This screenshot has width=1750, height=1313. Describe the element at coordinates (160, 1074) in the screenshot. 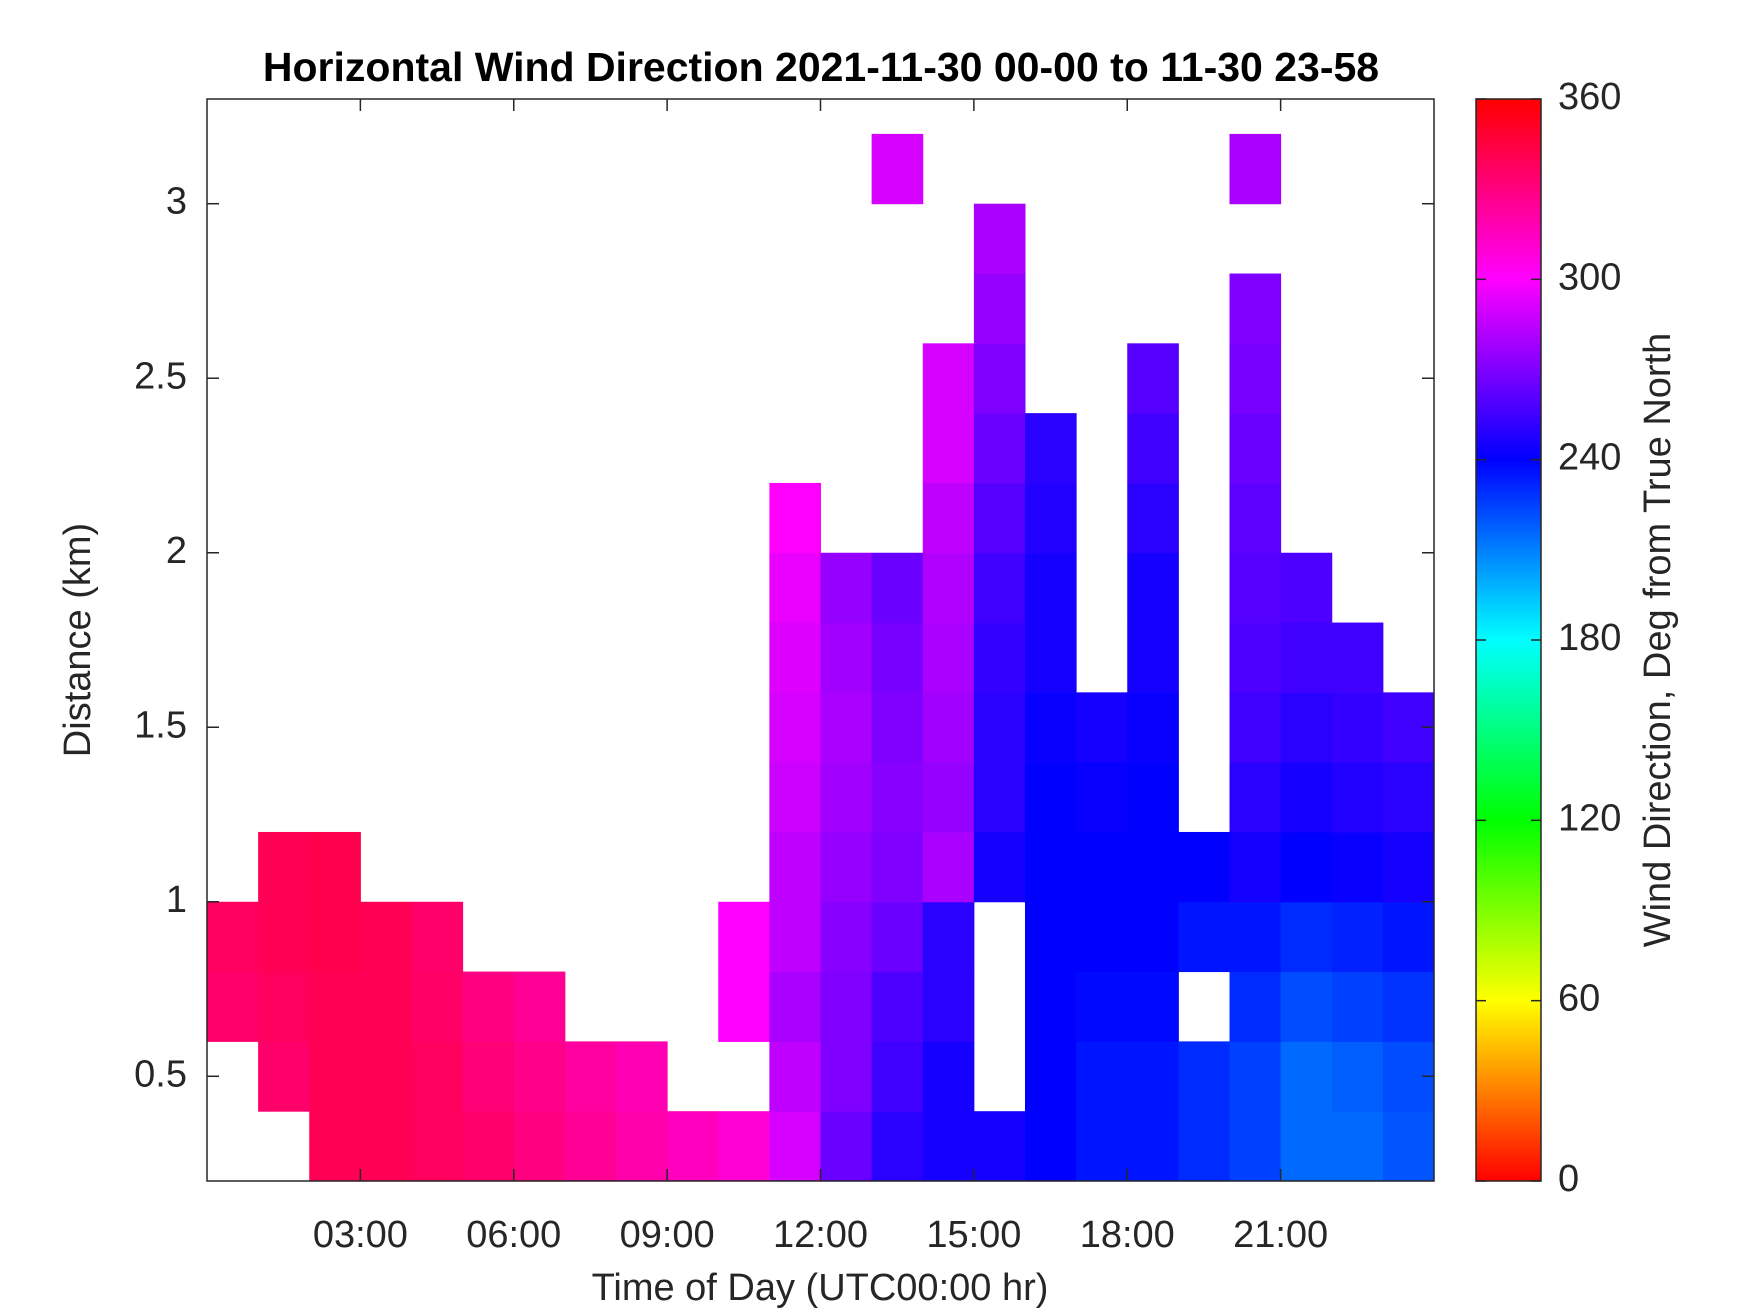

I see `y-tick-label: 0.5` at that location.